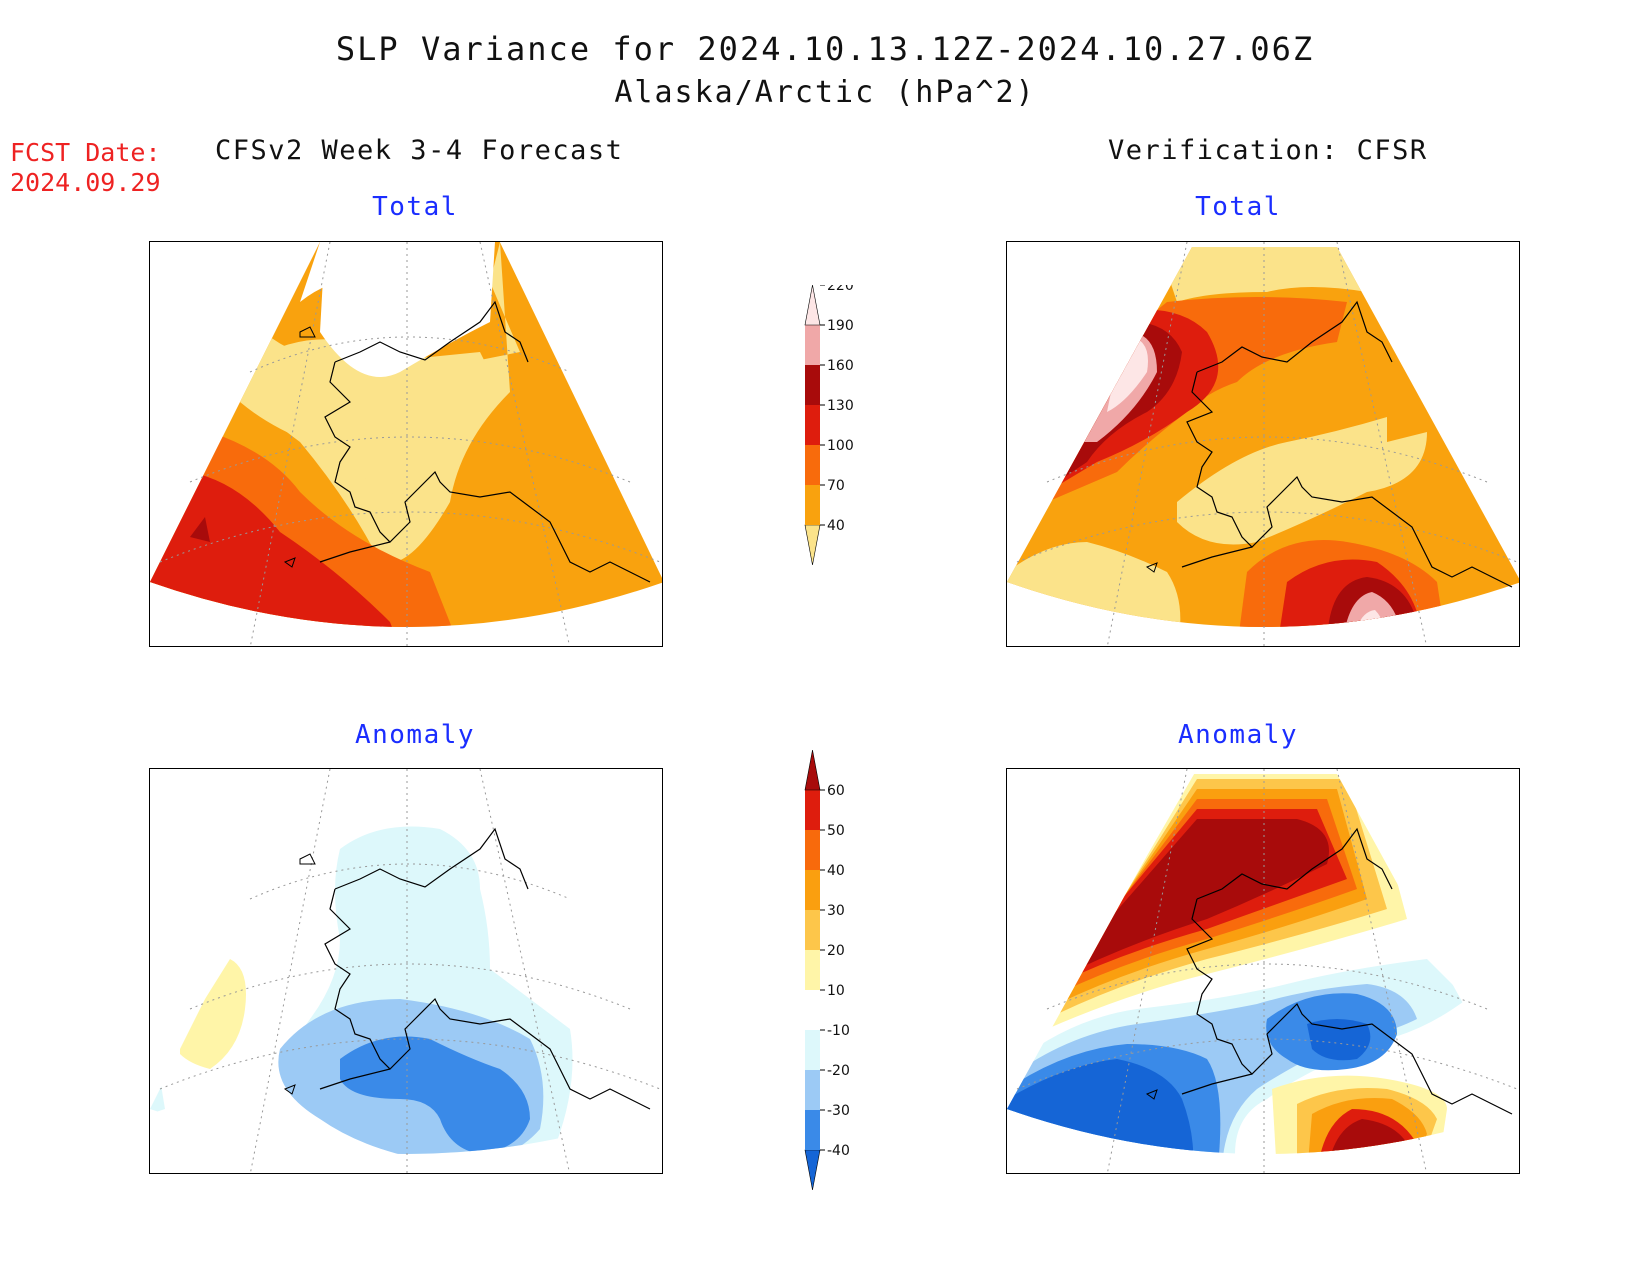  What do you see at coordinates (85, 152) in the screenshot?
I see `fcst-date-label: FCST Date:` at bounding box center [85, 152].